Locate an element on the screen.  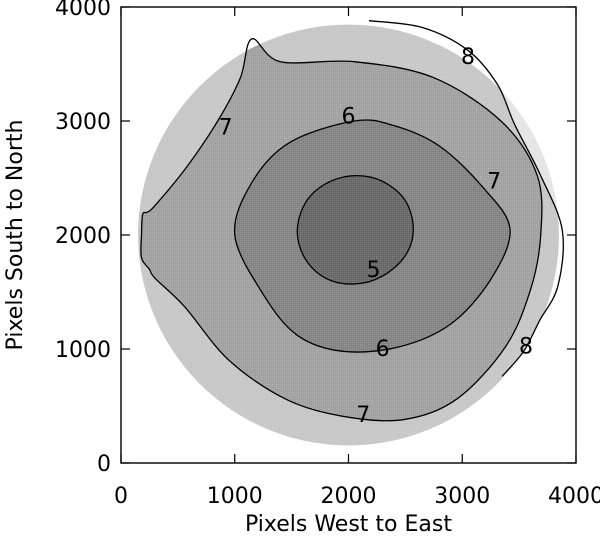
y-tick-label: 3000 is located at coordinates (83, 122).